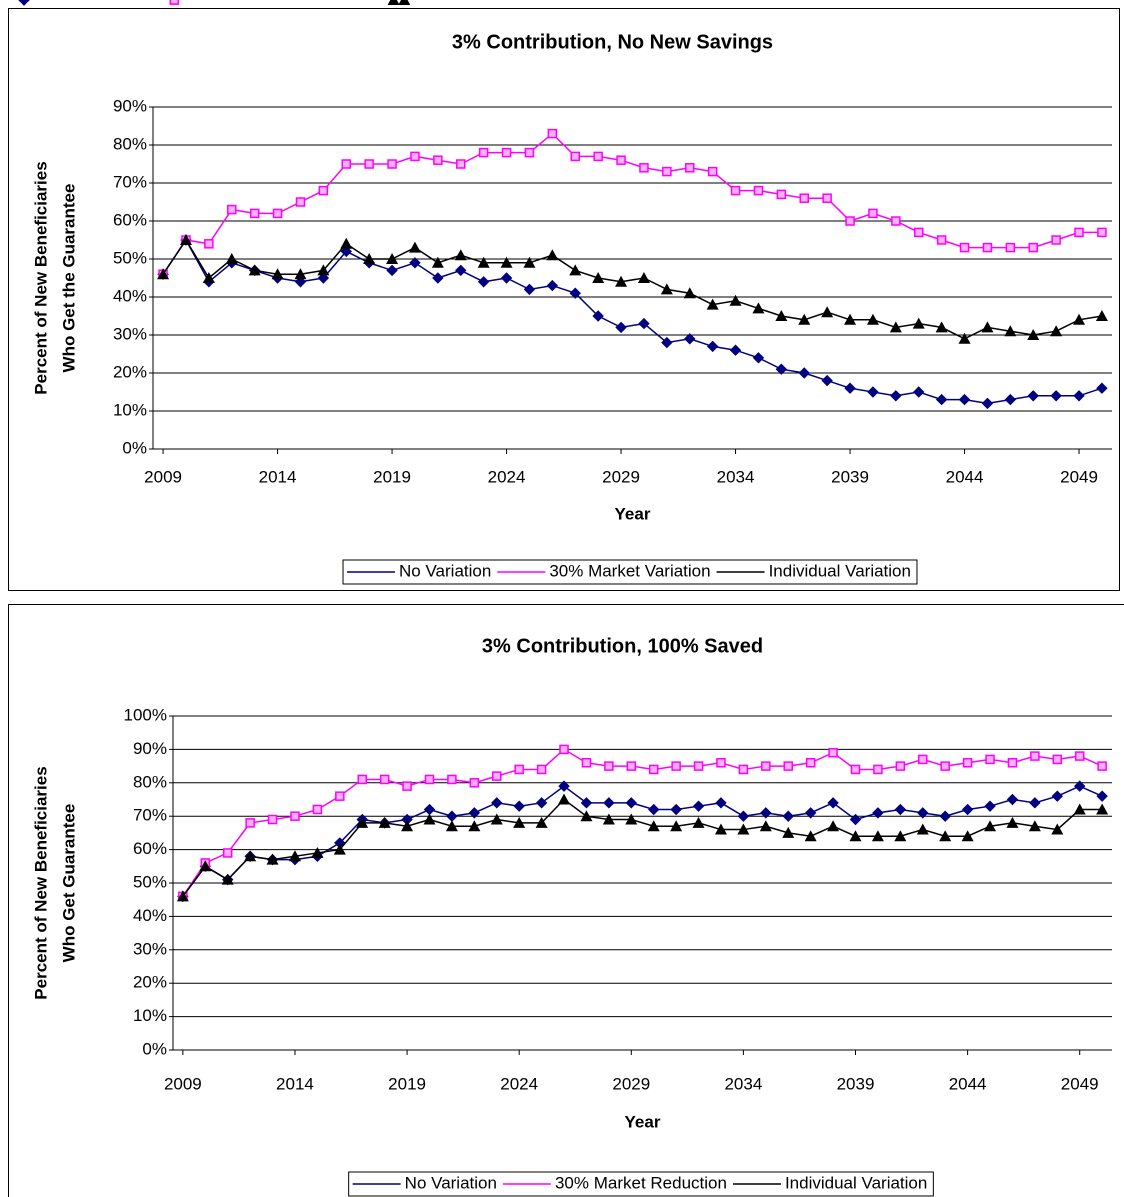  I want to click on x-axis-label: Year, so click(633, 513).